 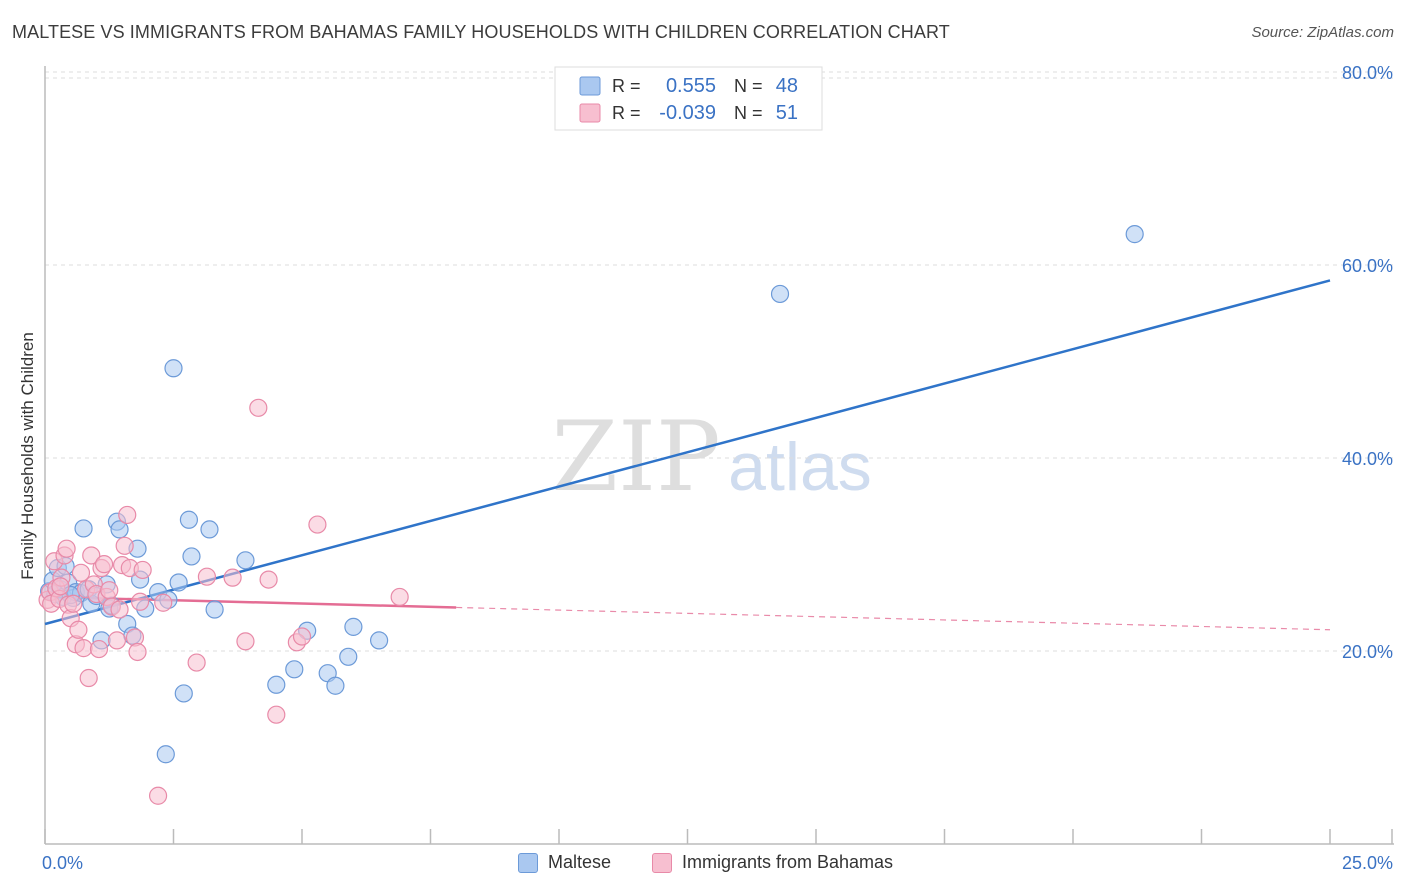 I want to click on legend-bottom: Maltese Immigrants from Bahamas, so click(x=703, y=865).